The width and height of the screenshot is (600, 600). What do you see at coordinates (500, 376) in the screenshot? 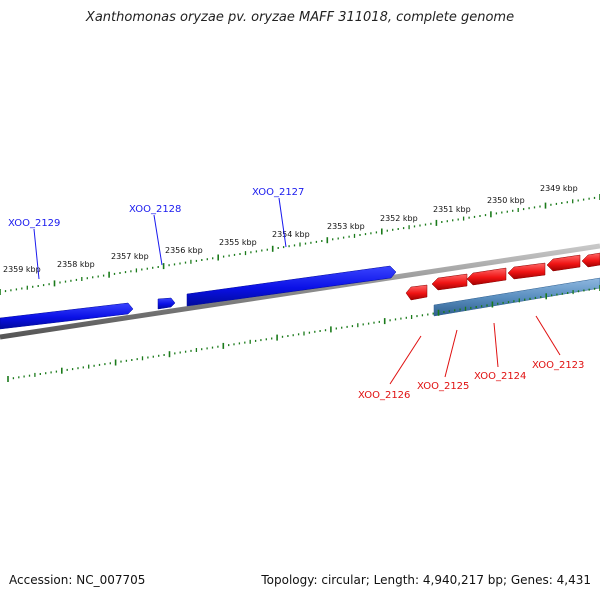
I see `gene-label-xoo-2124: XOO_2124` at bounding box center [500, 376].